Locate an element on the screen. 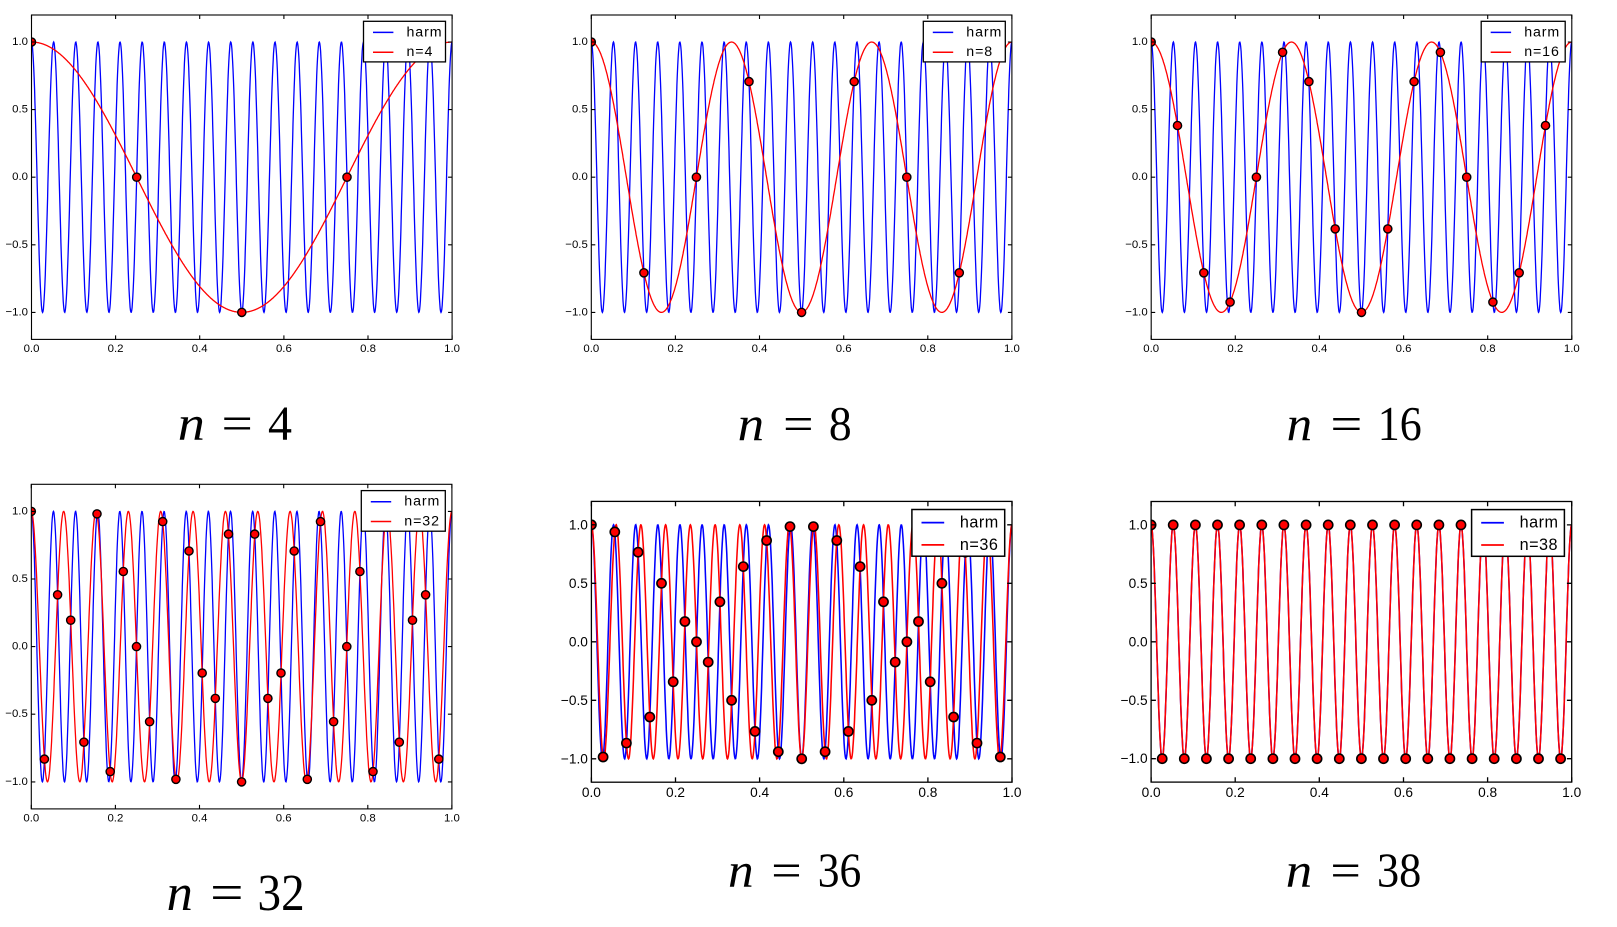 This screenshot has height=927, width=1617. svg-text: n=16 is located at coordinates (1542, 52).